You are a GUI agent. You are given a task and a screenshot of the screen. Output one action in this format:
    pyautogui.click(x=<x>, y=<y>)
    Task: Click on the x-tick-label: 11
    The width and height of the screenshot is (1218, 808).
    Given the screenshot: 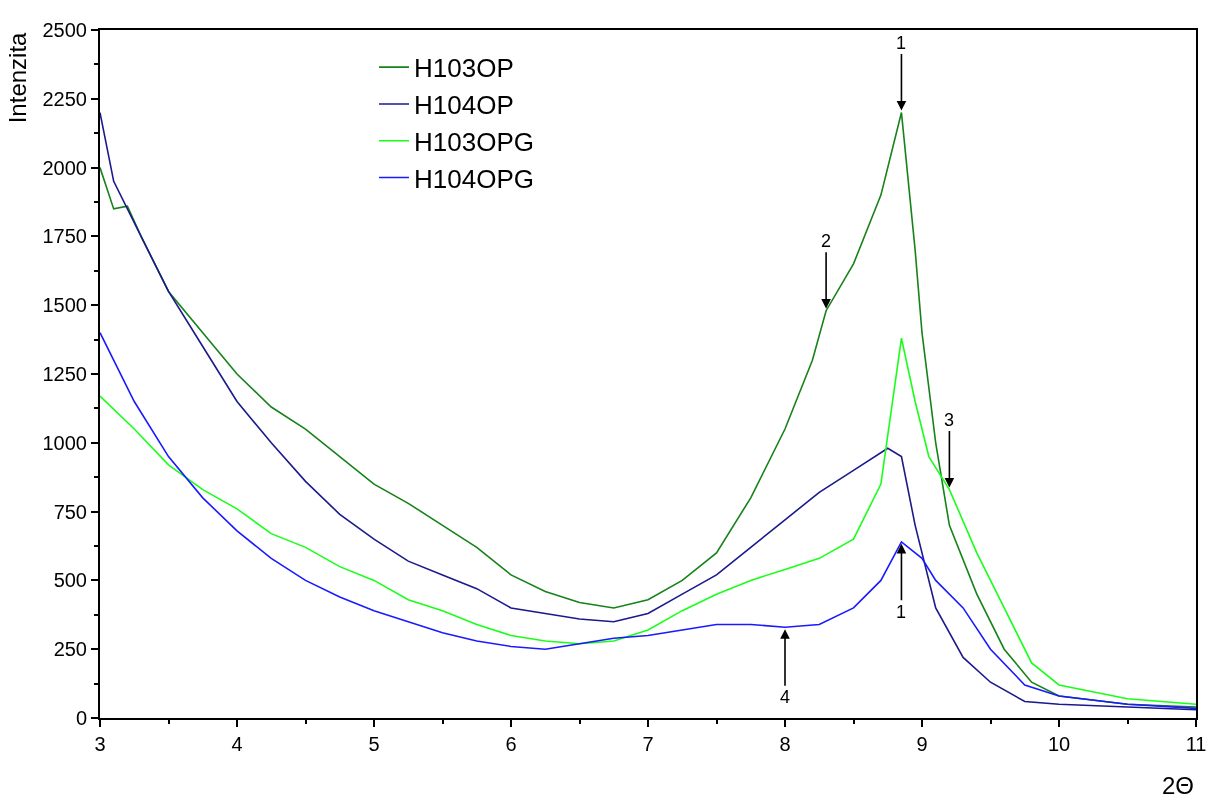 What is the action you would take?
    pyautogui.click(x=1196, y=744)
    